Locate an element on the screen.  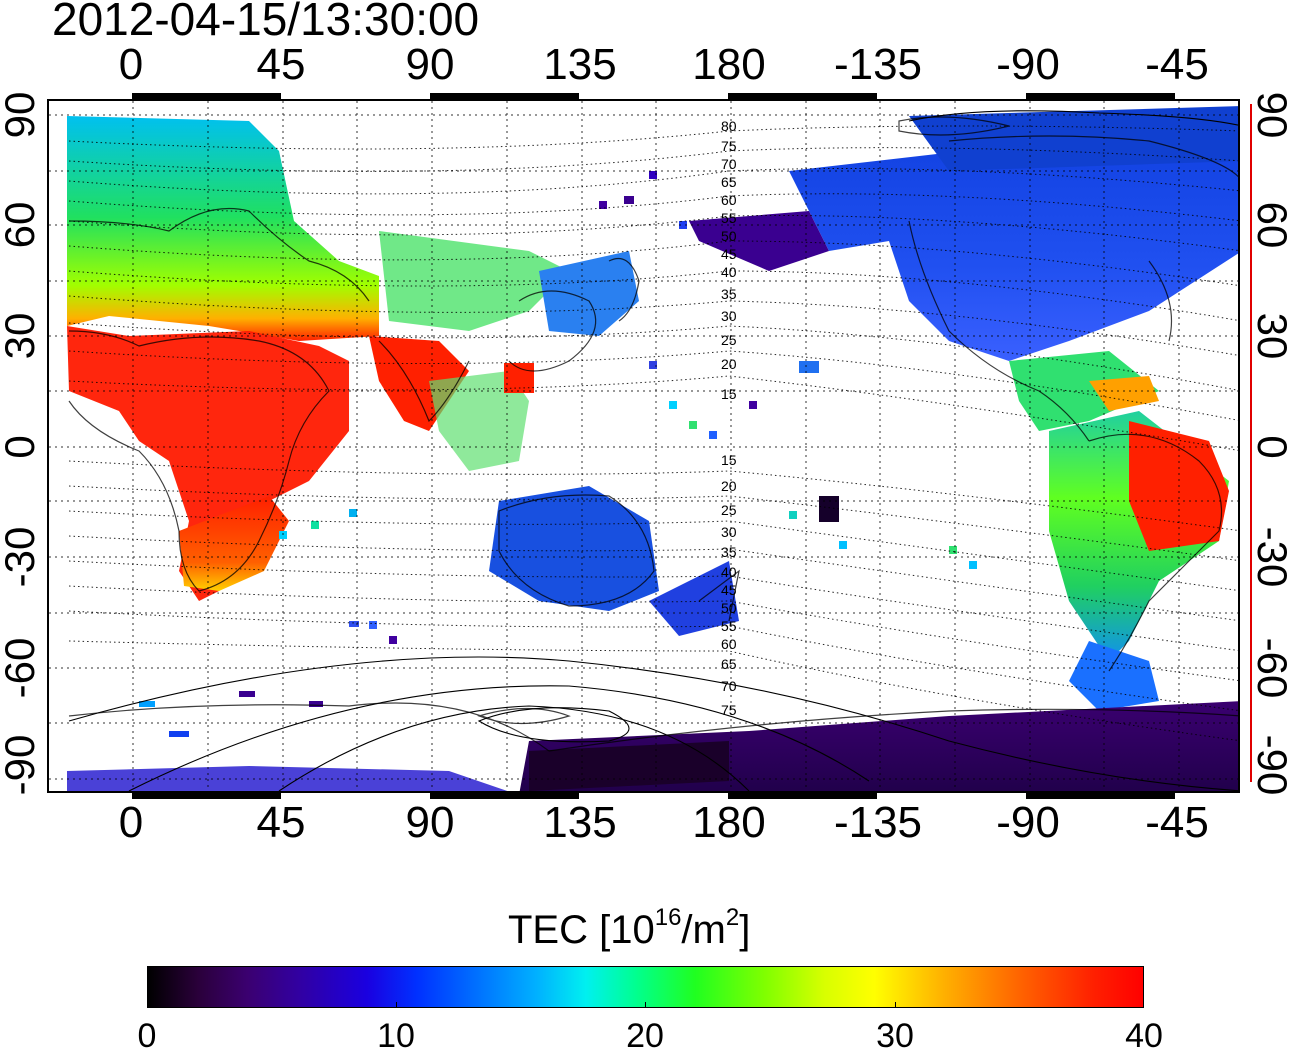
colorbar-tick-label: 30 is located at coordinates (895, 1036).